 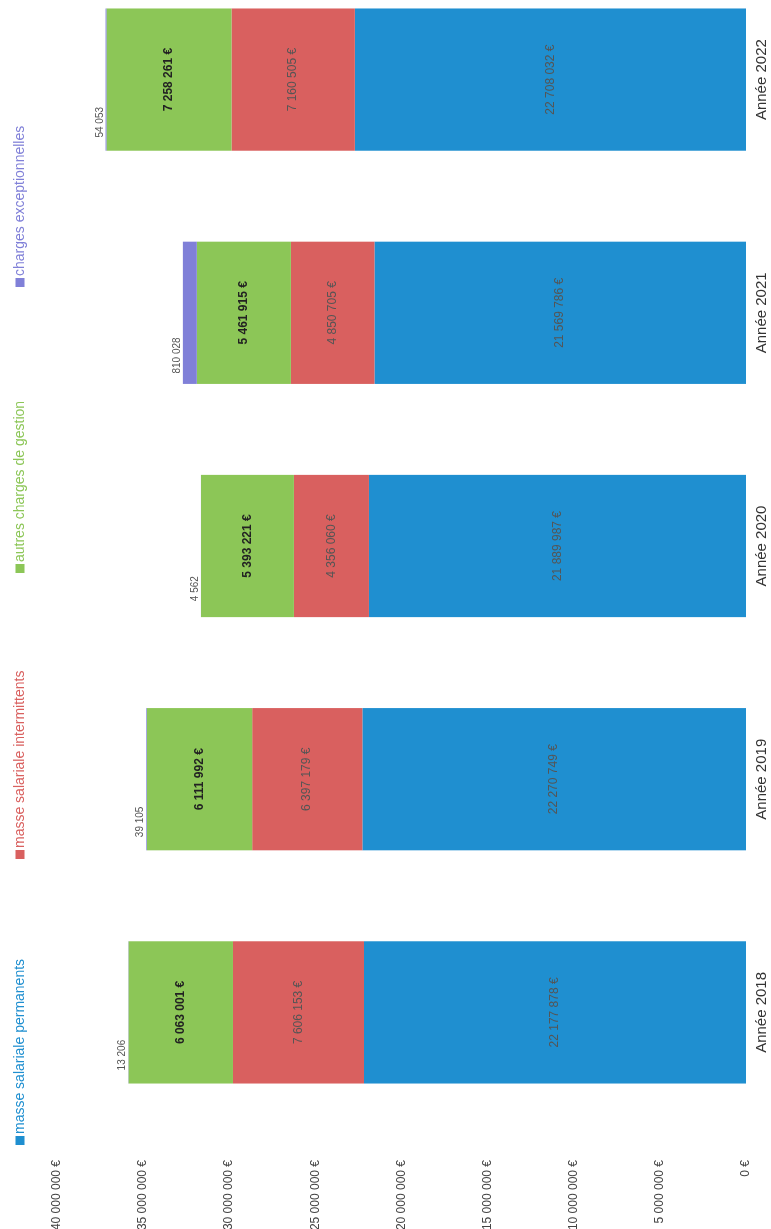 What do you see at coordinates (194, 588) in the screenshot?
I see `data-label: 4 562` at bounding box center [194, 588].